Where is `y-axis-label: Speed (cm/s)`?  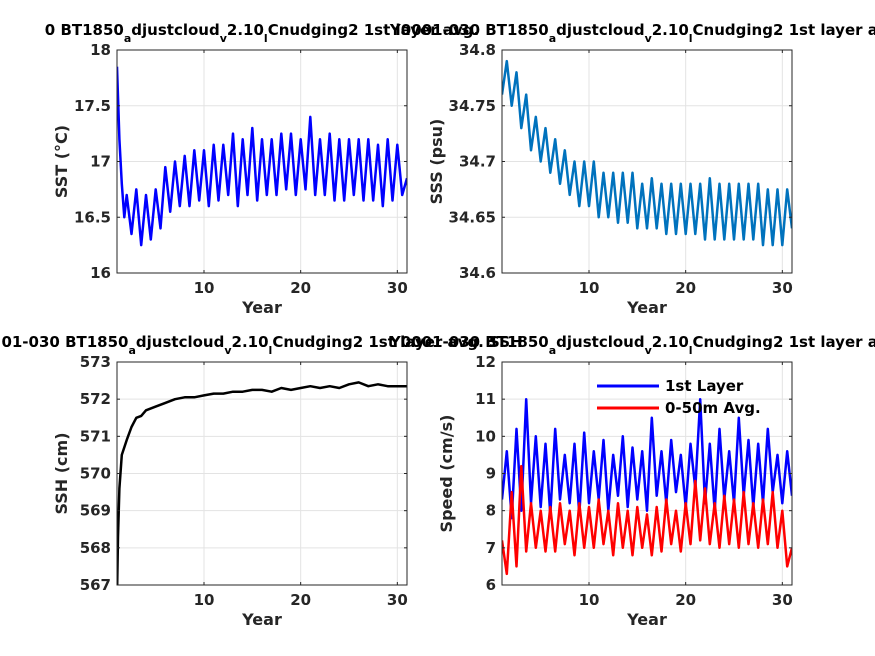 y-axis-label: Speed (cm/s) is located at coordinates (446, 474).